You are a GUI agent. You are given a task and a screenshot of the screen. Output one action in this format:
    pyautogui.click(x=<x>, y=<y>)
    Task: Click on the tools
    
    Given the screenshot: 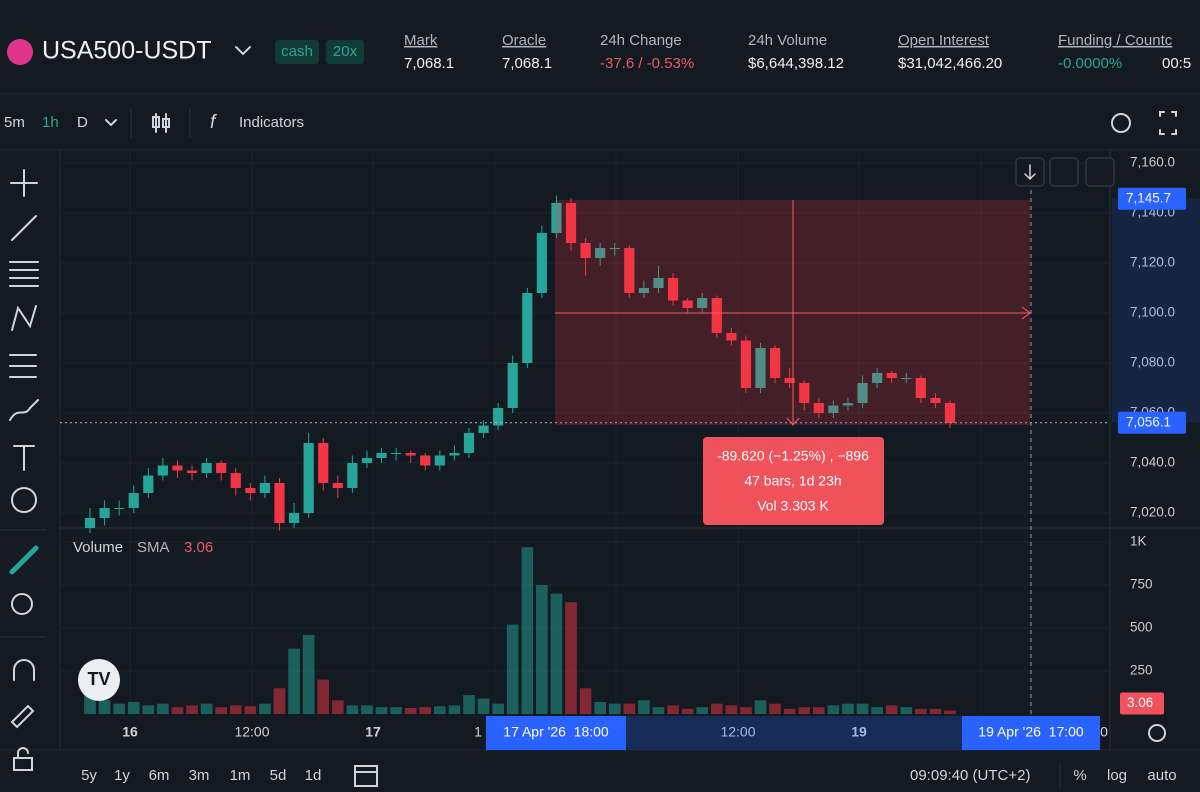 What is the action you would take?
    pyautogui.click(x=23, y=470)
    